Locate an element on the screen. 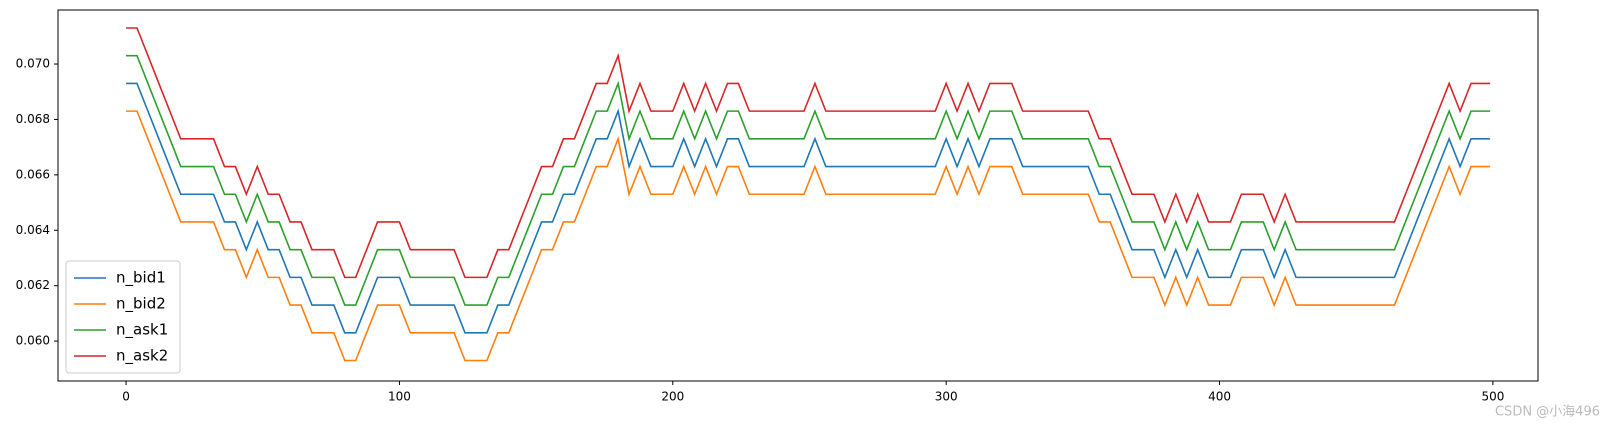 This screenshot has height=428, width=1619. y-tick-label: 0.066 is located at coordinates (33, 174).